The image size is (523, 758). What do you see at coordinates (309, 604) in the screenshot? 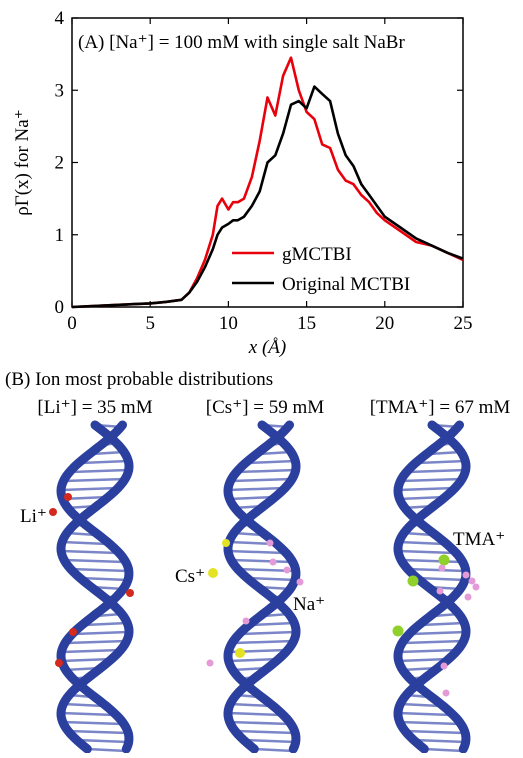
I see `ion-label: Na⁺` at bounding box center [309, 604].